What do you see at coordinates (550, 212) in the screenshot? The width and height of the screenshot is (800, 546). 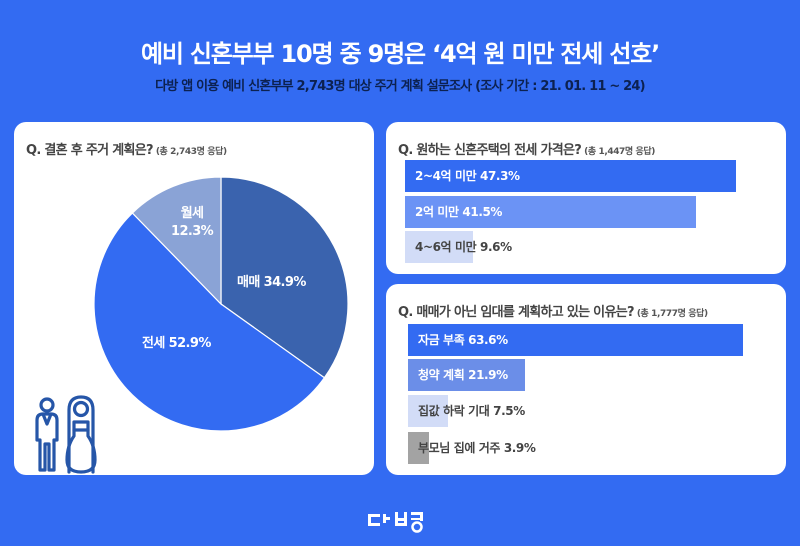 I see `bar-under-2eok` at bounding box center [550, 212].